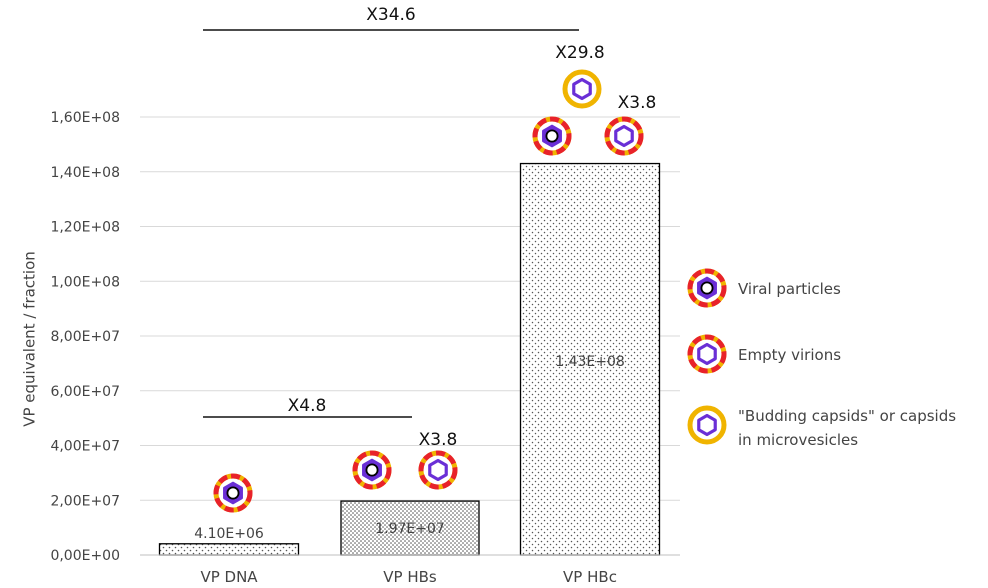 The image size is (988, 588). I want to click on legend-empty-virion-icon, so click(707, 354).